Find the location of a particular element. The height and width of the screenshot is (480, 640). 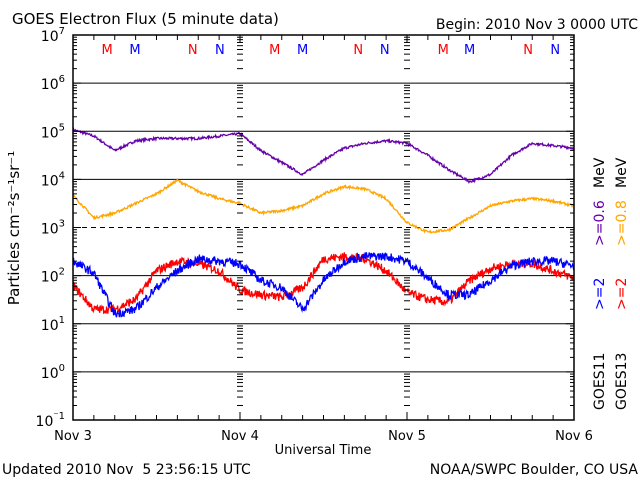

legend: GOES11 >=2 >=0.6 MeV GOES13 >=2 >=0.8 MeV is located at coordinates (611, 283).